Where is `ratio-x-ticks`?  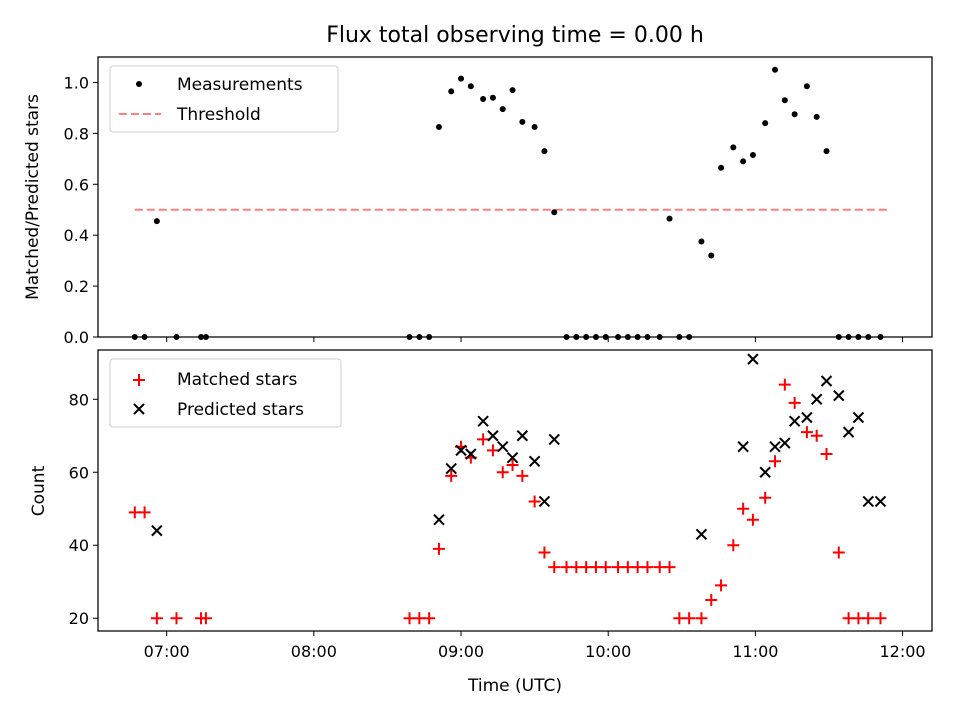 ratio-x-ticks is located at coordinates (535, 339).